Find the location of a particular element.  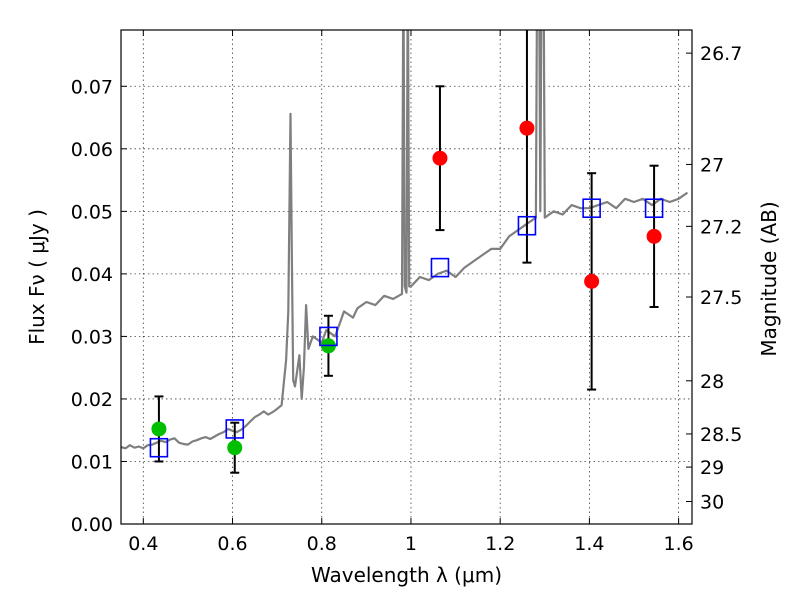

x-tick-label: 1 is located at coordinates (411, 544).